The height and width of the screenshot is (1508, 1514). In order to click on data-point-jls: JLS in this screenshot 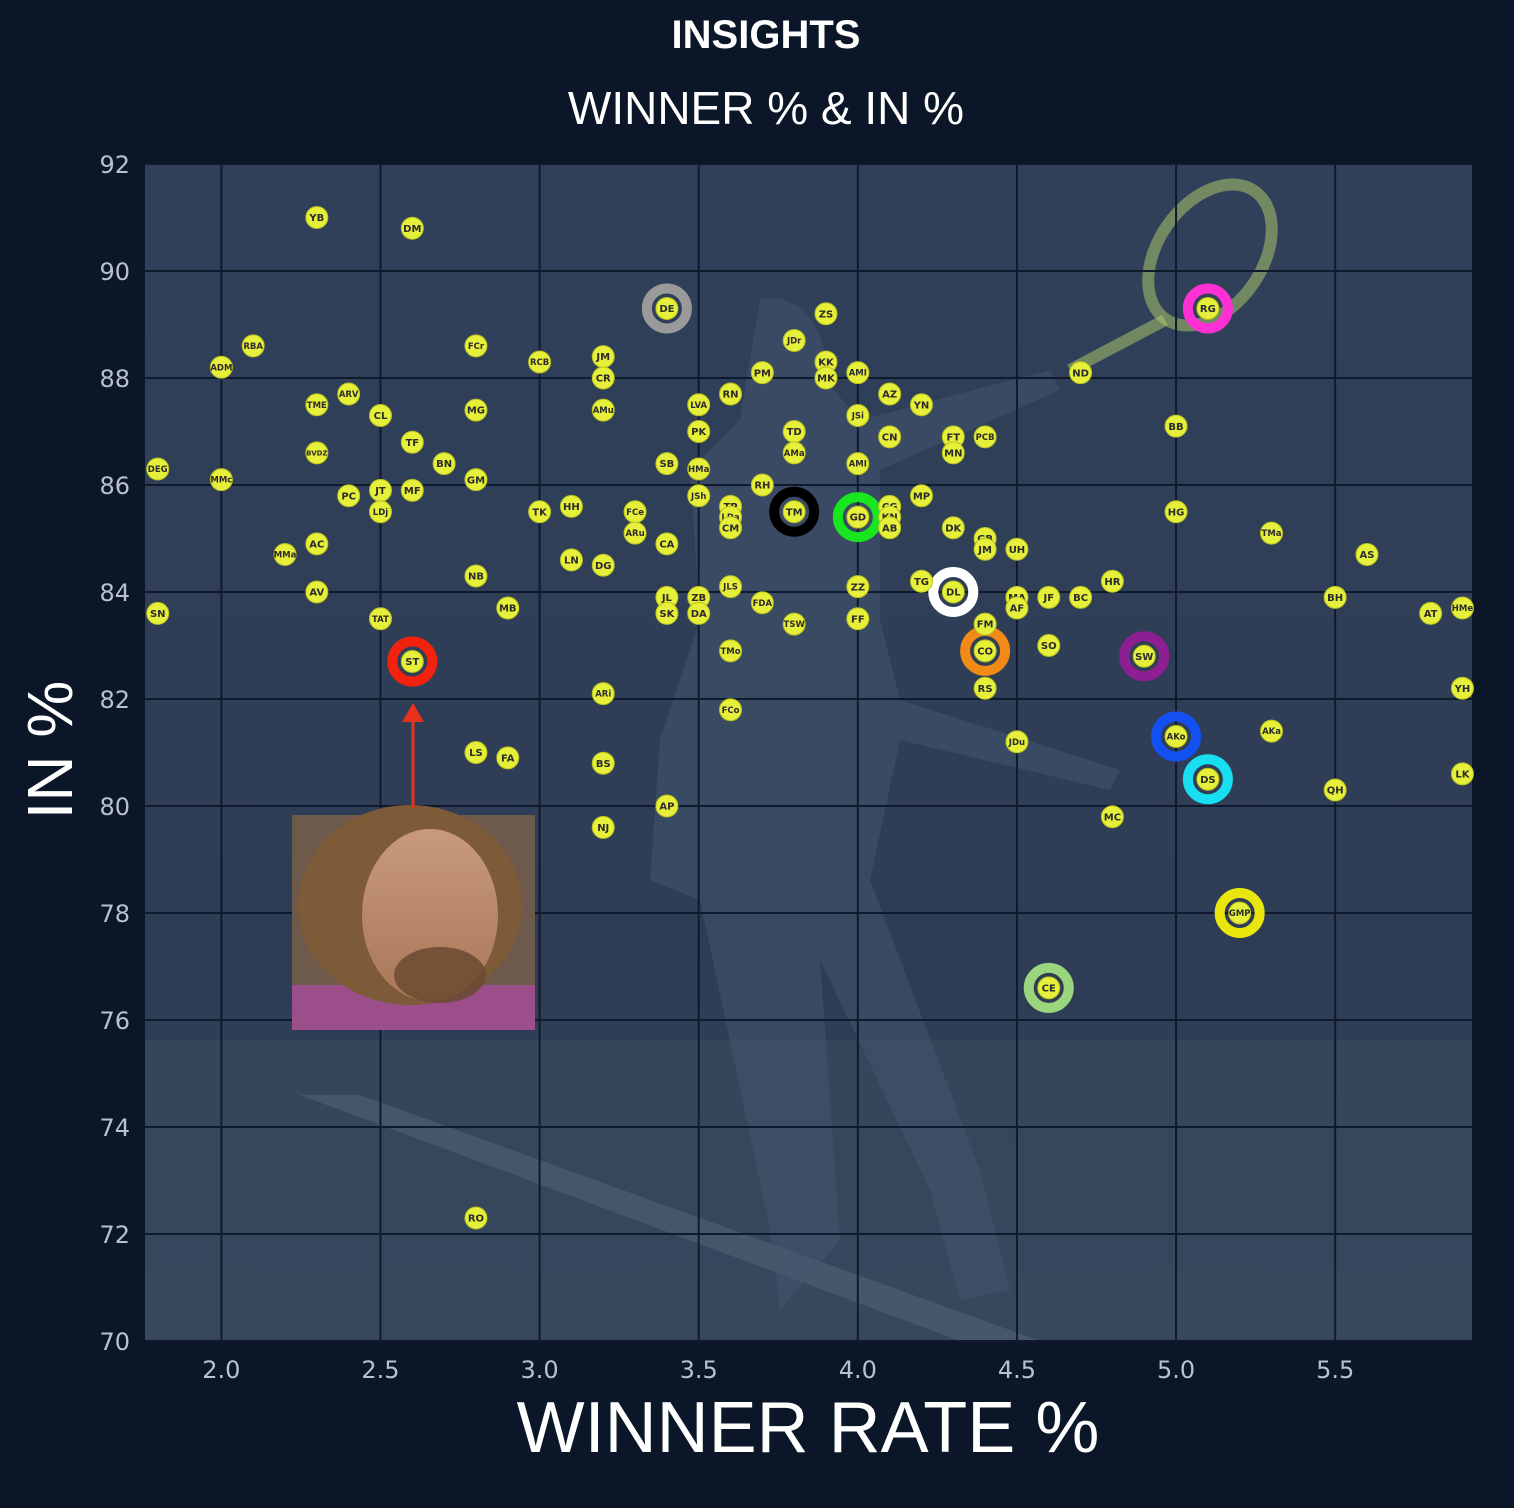, I will do `click(731, 587)`.